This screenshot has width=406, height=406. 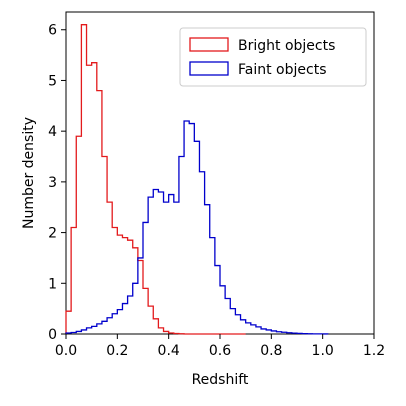 I want to click on y-tick-label: 4, so click(x=52, y=132).